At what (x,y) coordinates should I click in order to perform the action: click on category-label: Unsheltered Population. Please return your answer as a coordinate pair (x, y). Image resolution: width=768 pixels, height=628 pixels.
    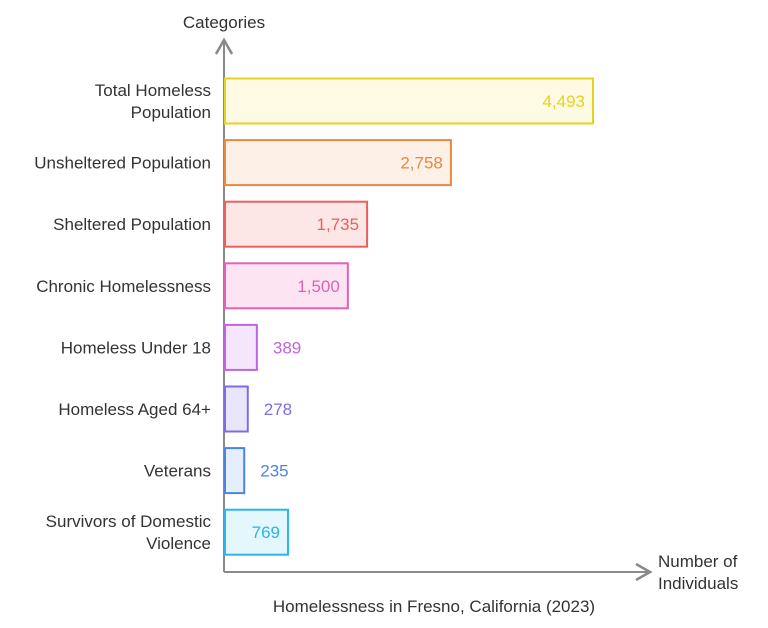
    Looking at the image, I should click on (122, 163).